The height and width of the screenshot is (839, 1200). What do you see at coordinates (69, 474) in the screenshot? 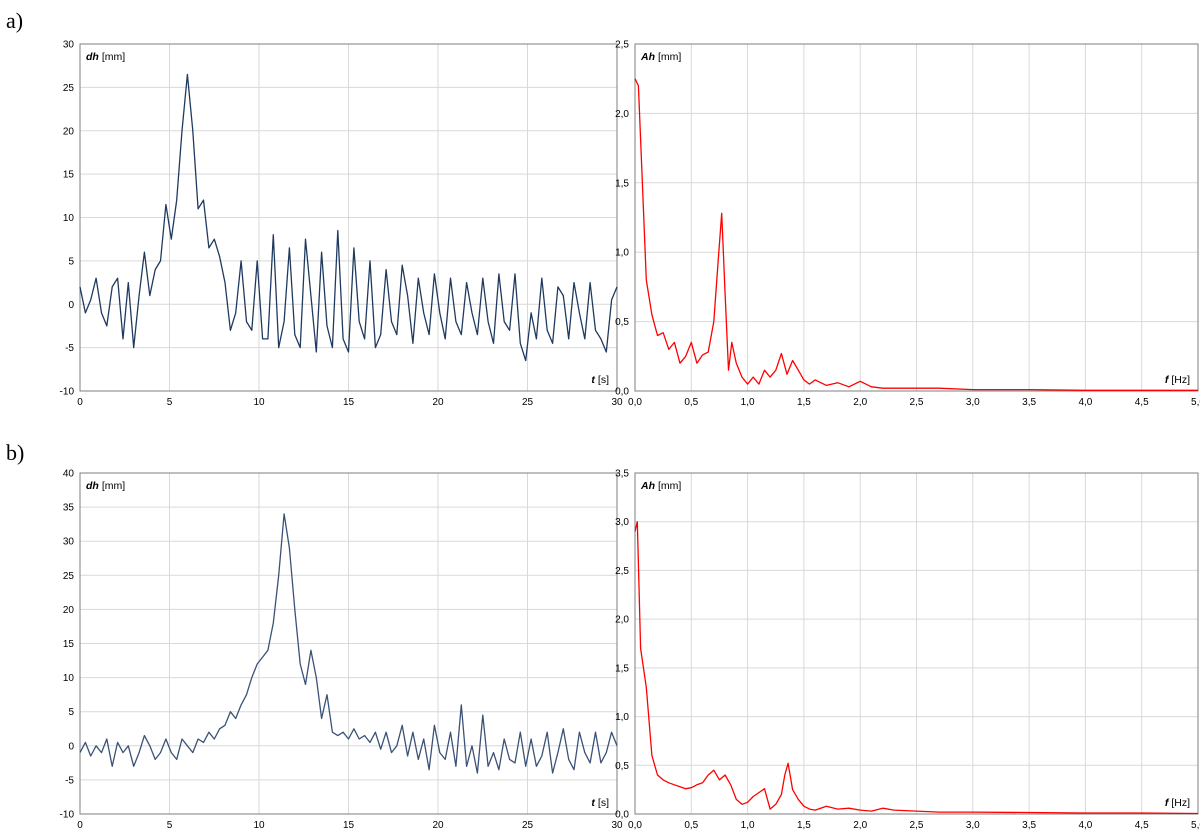
I see `y-tick-label: 40` at bounding box center [69, 474].